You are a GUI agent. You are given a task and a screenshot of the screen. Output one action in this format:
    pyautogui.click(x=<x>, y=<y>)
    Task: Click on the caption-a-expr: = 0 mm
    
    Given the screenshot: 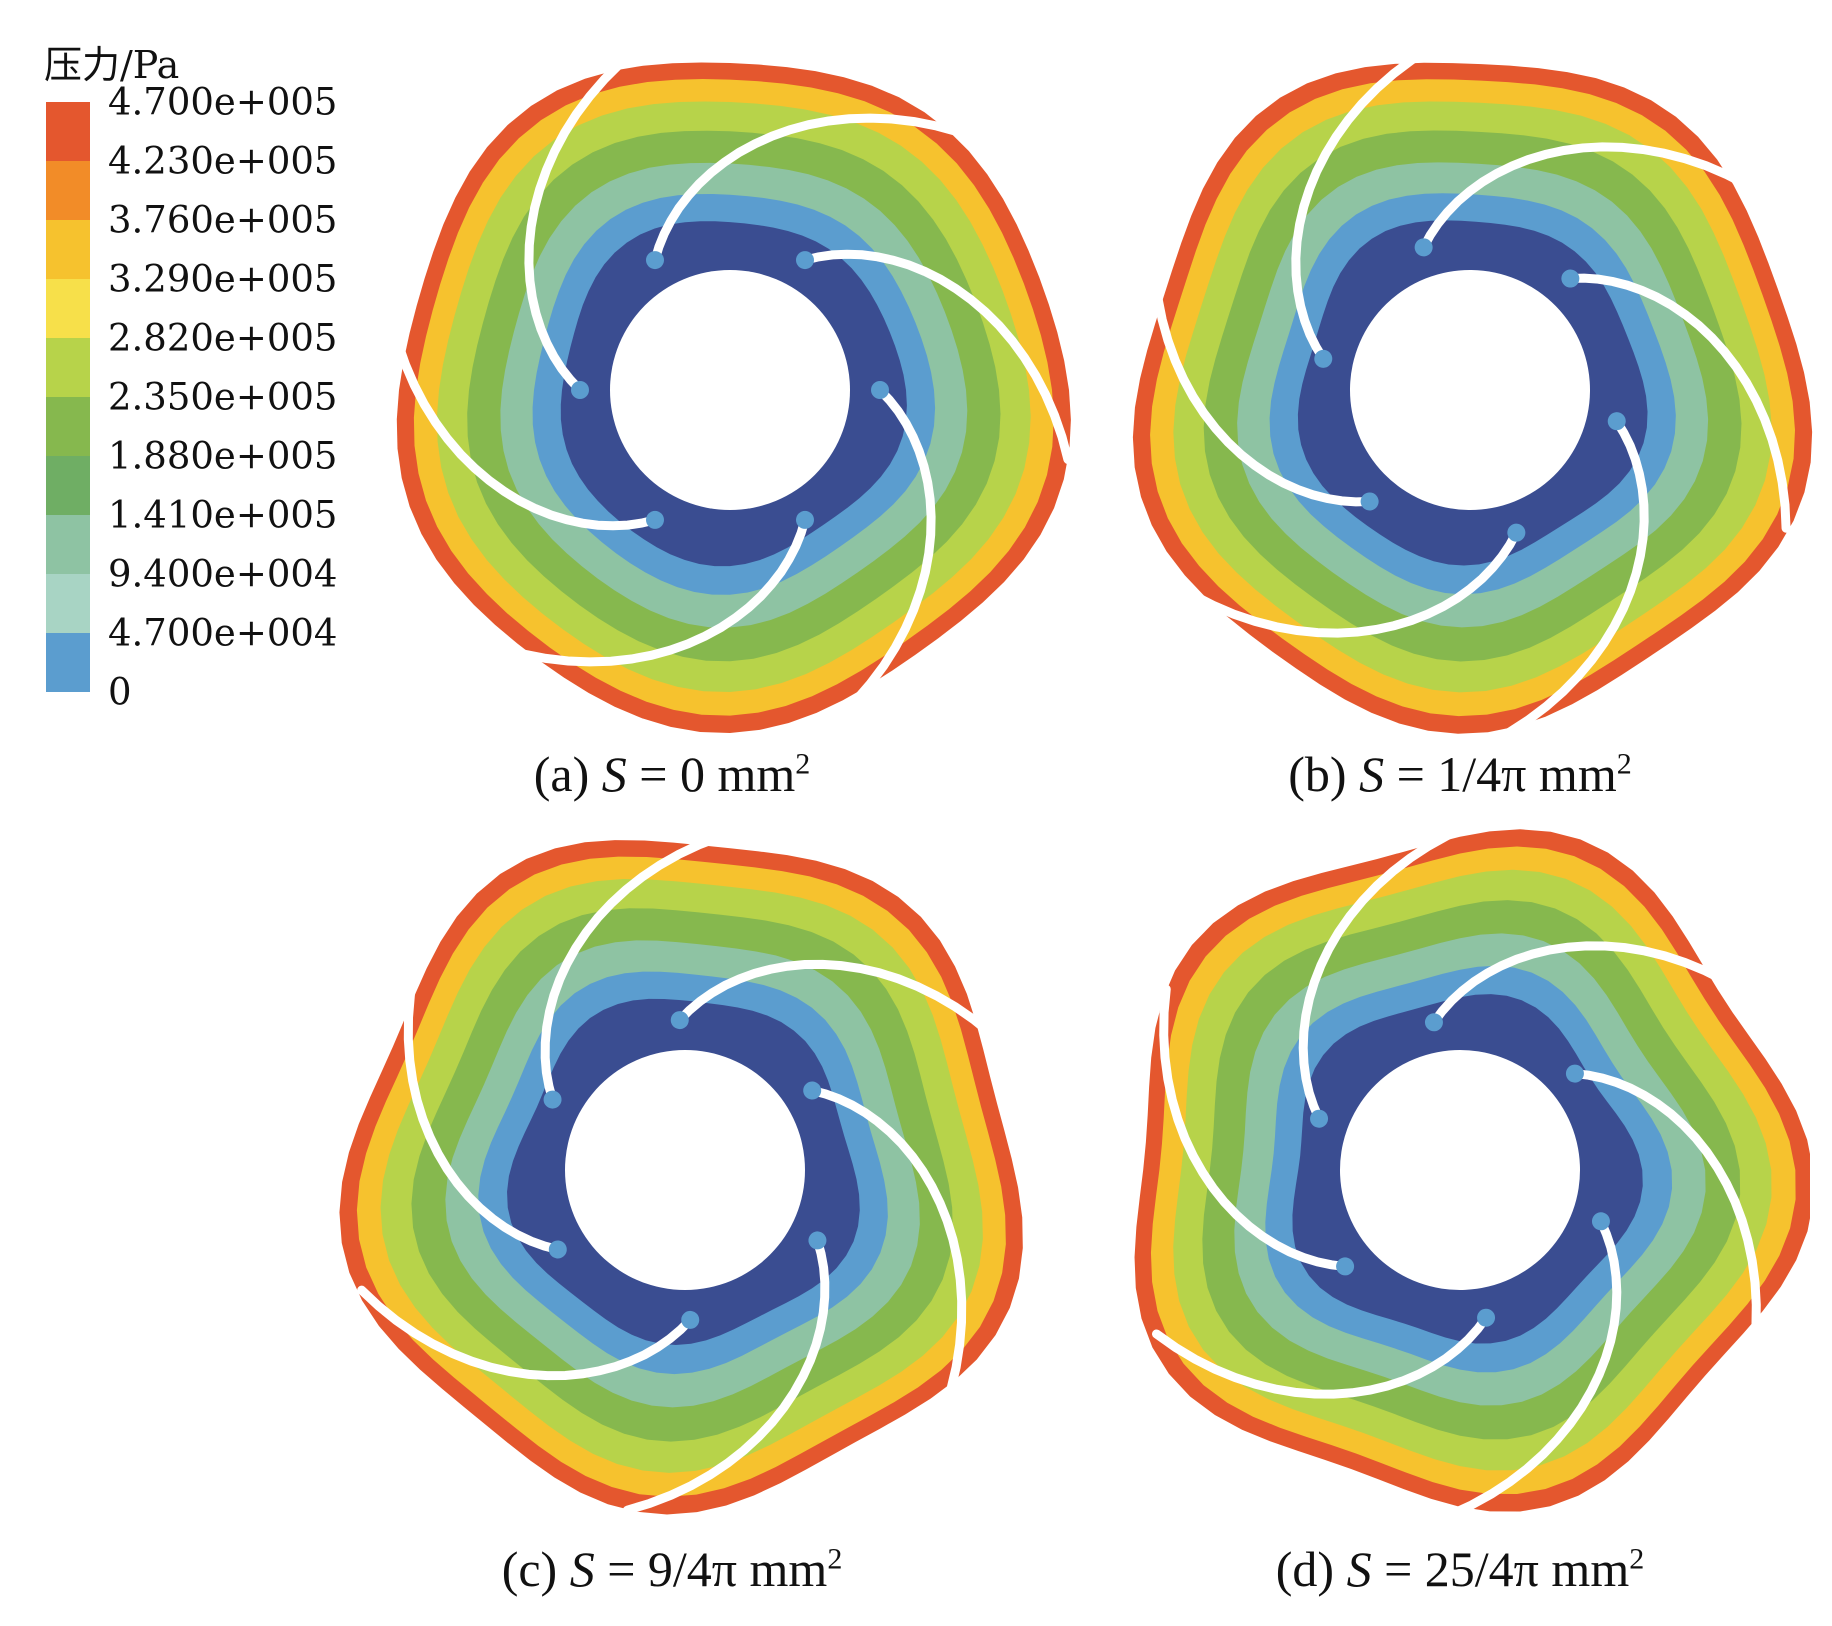 What is the action you would take?
    pyautogui.click(x=711, y=774)
    